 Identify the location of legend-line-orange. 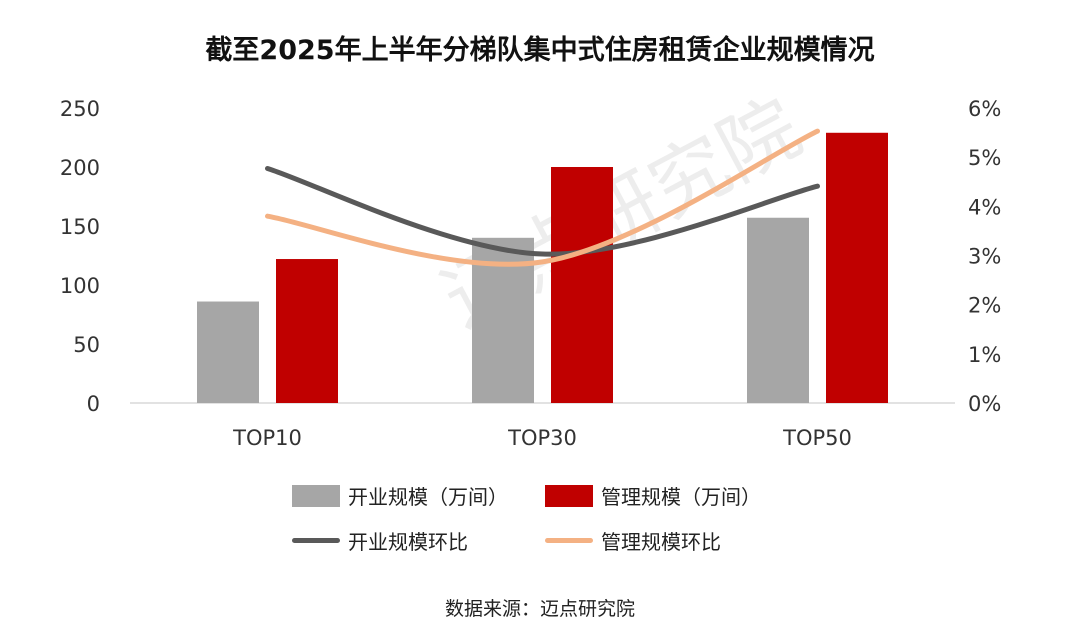
(569, 540).